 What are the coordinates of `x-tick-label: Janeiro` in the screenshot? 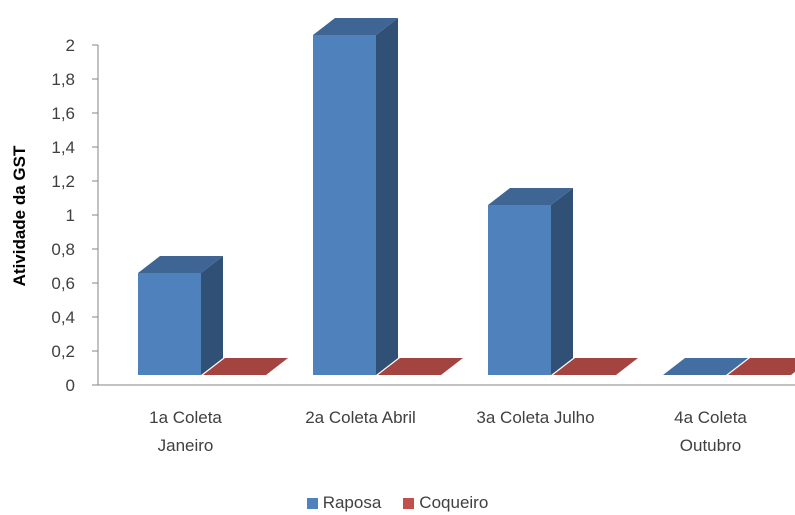 It's located at (186, 445).